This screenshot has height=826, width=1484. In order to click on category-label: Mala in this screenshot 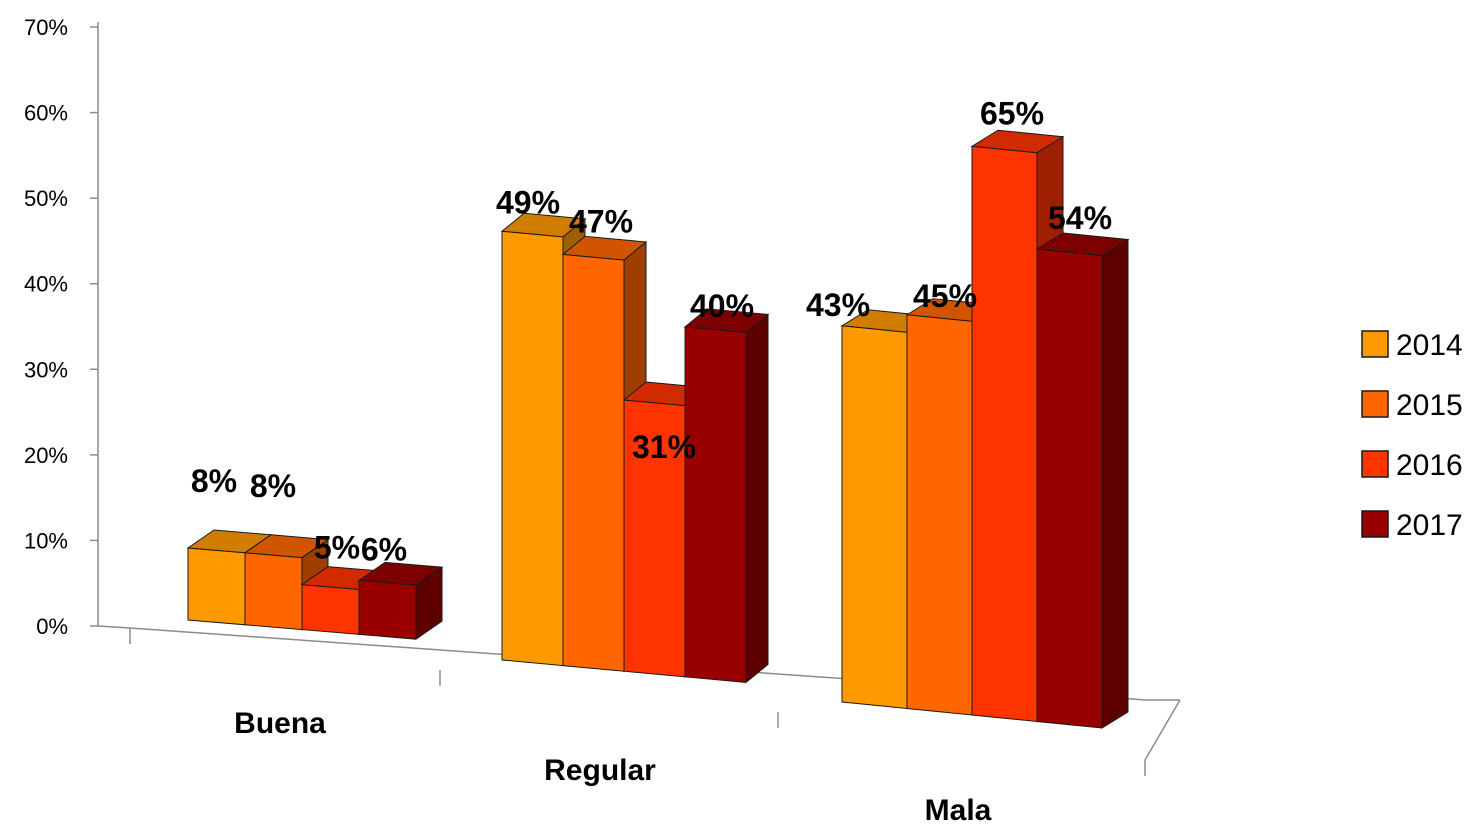, I will do `click(958, 810)`.